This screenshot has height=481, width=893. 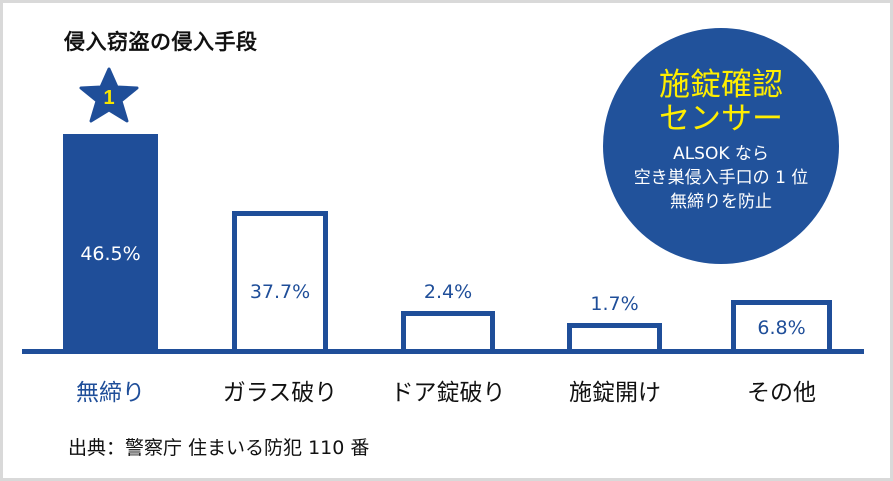 I want to click on star-icon: 1, so click(x=109, y=95).